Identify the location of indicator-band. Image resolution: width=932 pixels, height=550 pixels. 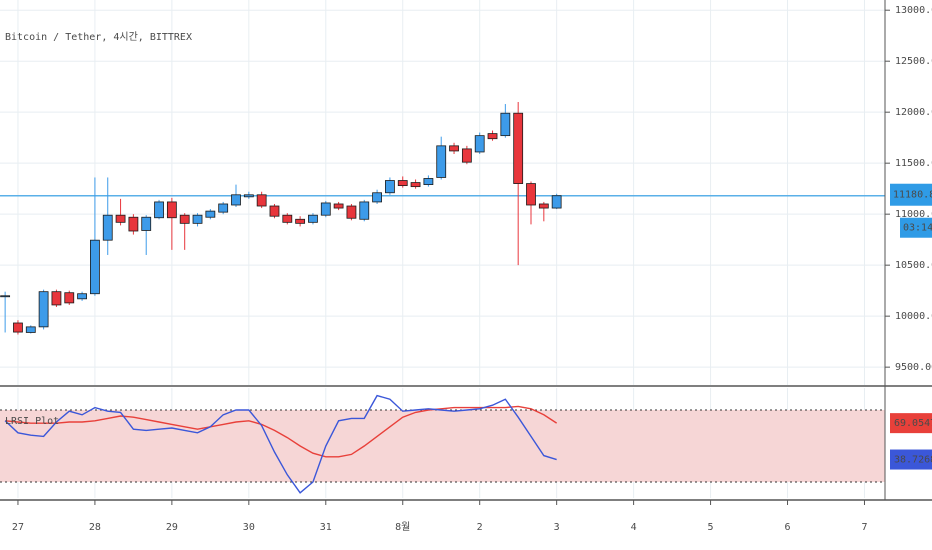
(442, 446).